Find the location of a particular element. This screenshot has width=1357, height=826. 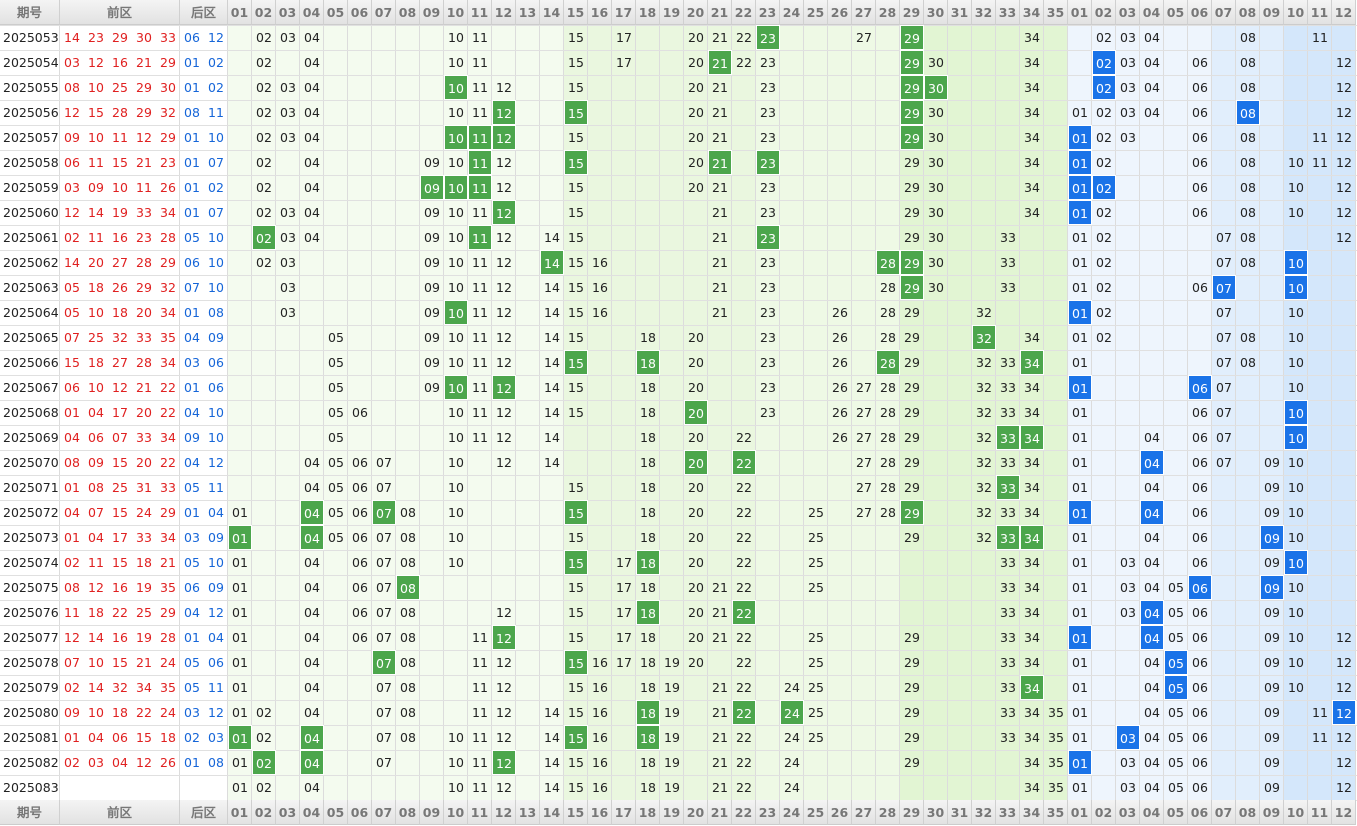

issue: 2025078 is located at coordinates (31, 662).